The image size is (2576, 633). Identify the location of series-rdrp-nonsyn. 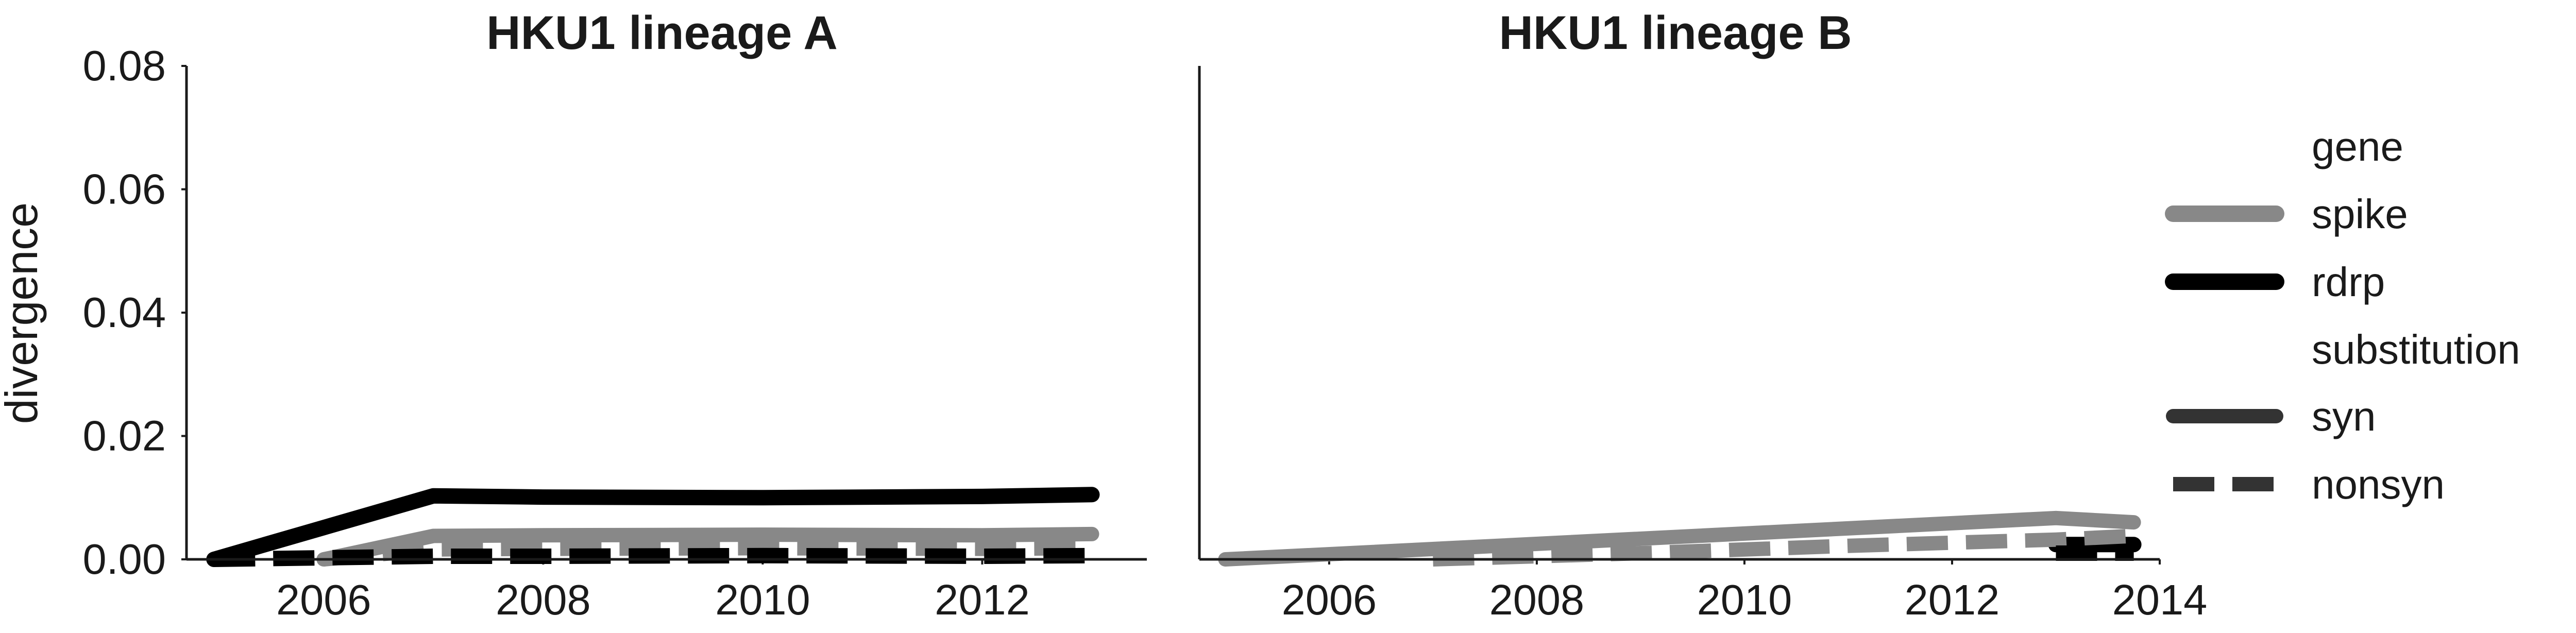
(653, 557).